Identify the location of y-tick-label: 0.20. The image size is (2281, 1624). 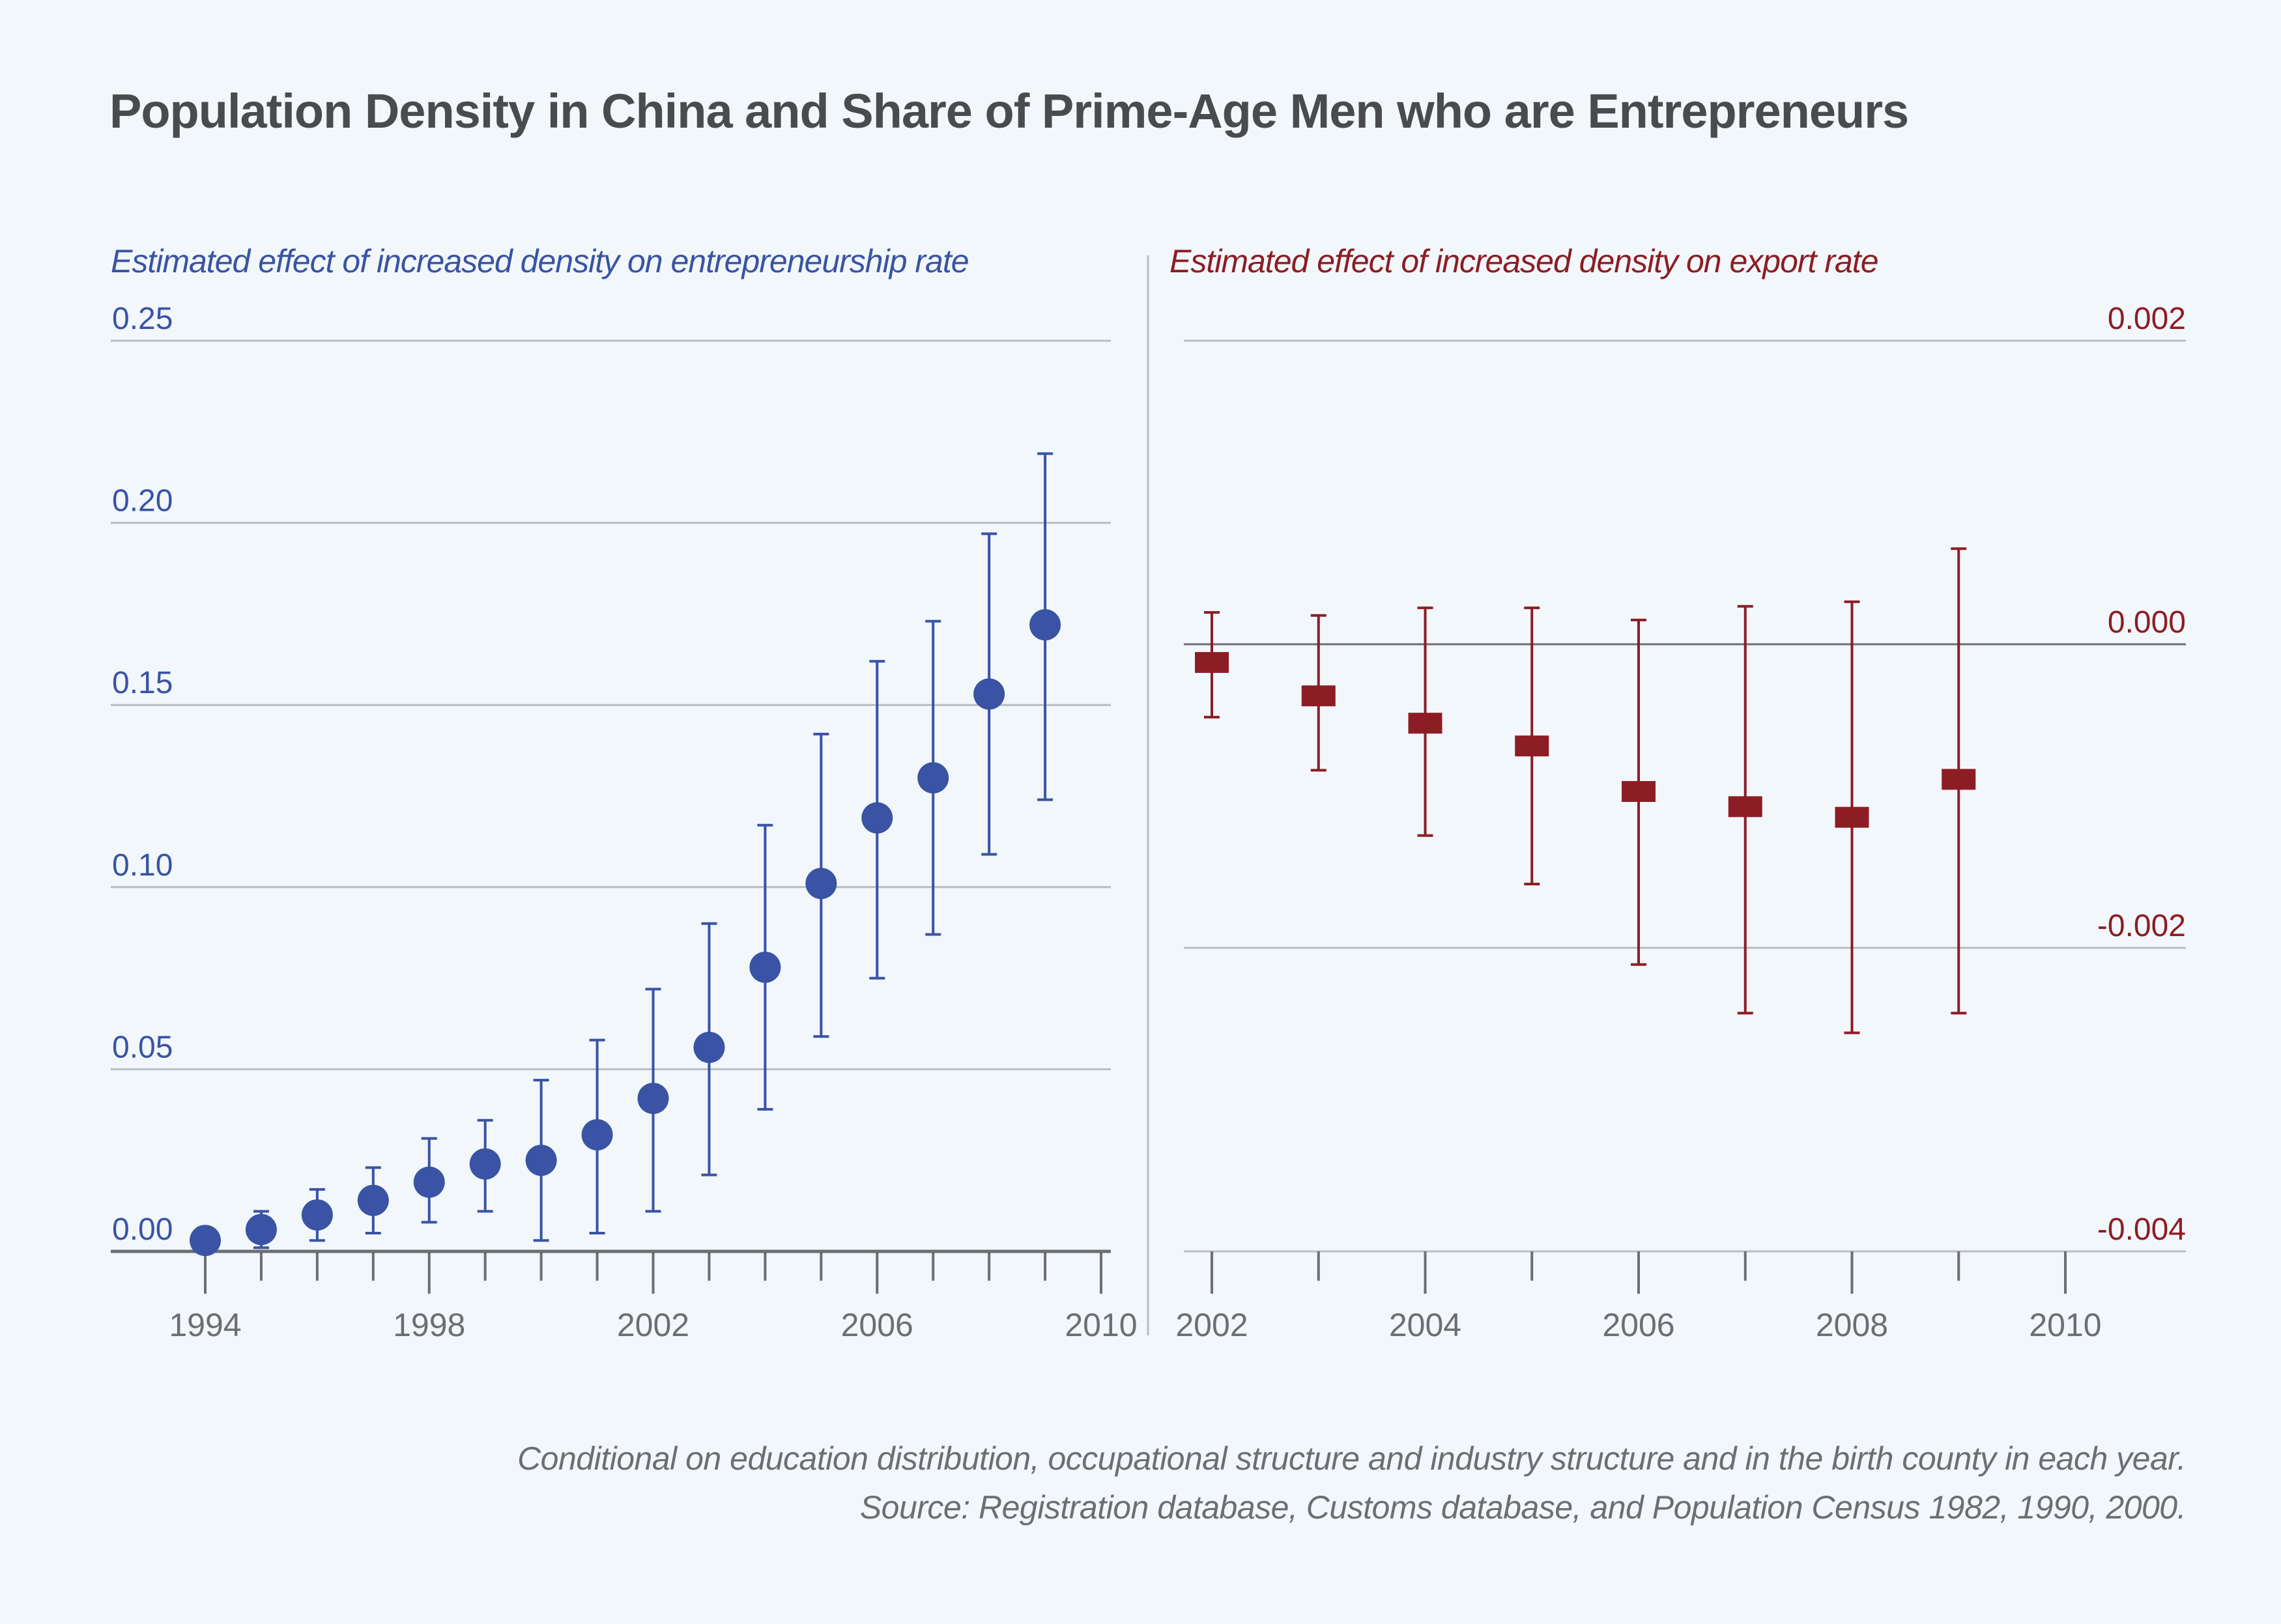
(142, 502).